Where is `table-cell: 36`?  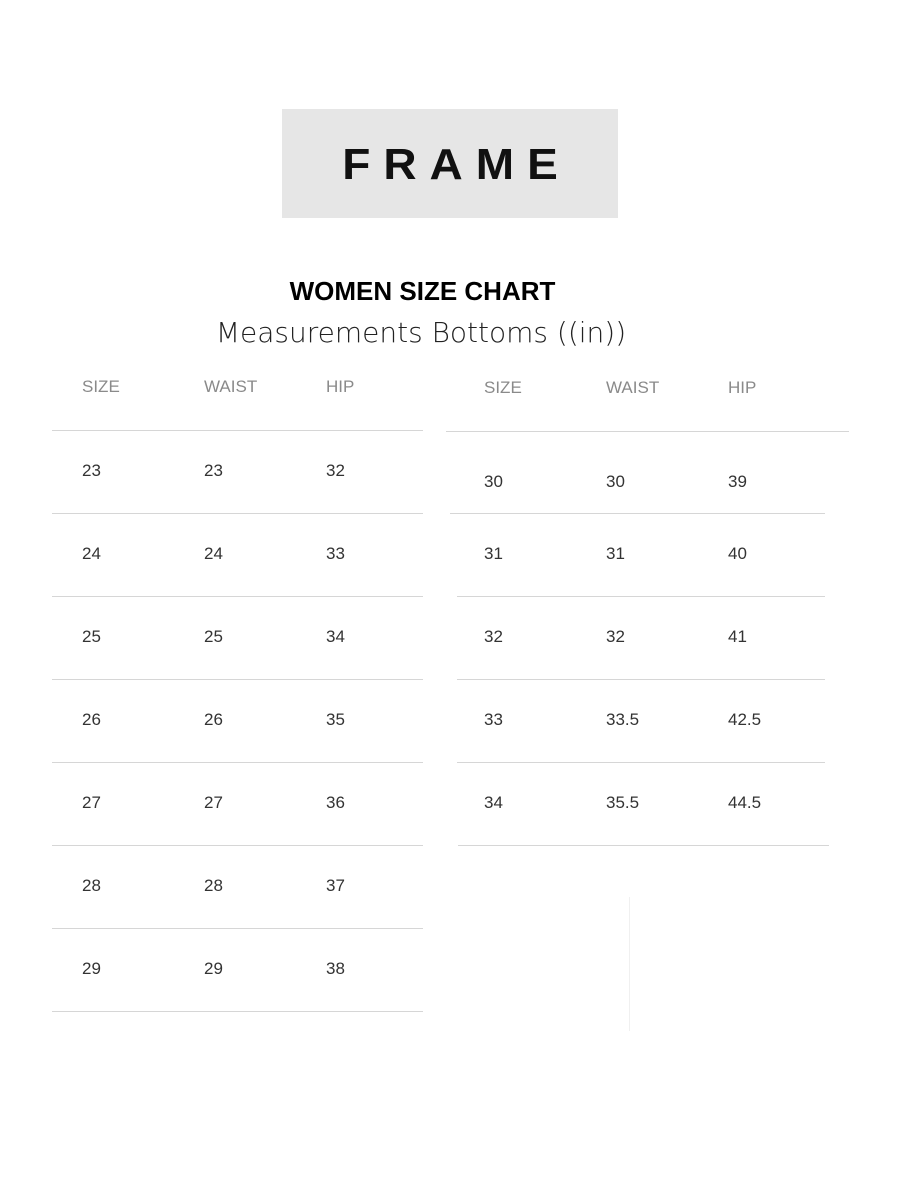 table-cell: 36 is located at coordinates (335, 802).